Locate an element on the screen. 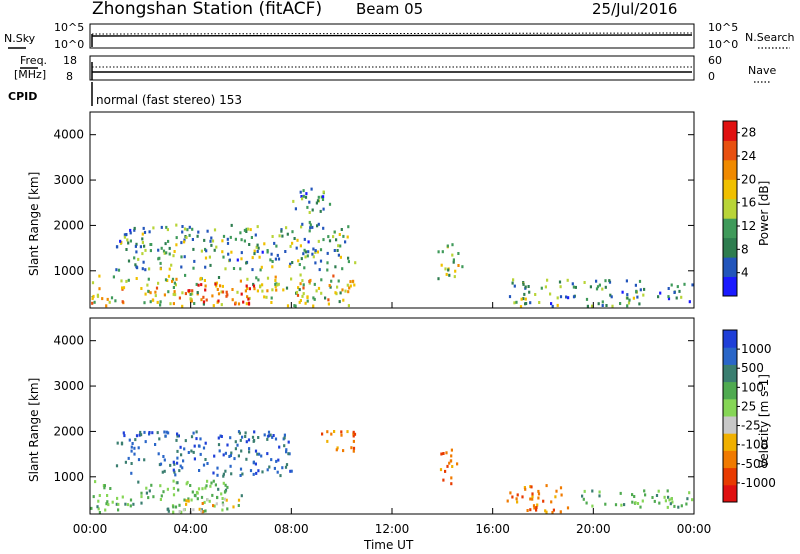  freq-label-line1: Freq. is located at coordinates (33, 60).